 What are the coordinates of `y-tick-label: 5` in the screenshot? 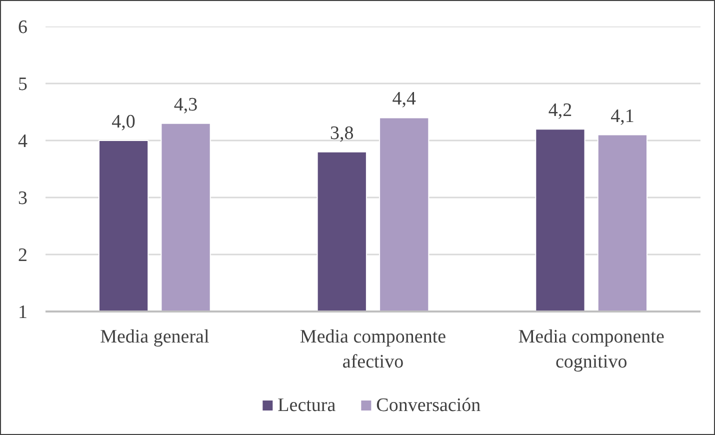 It's located at (23, 84).